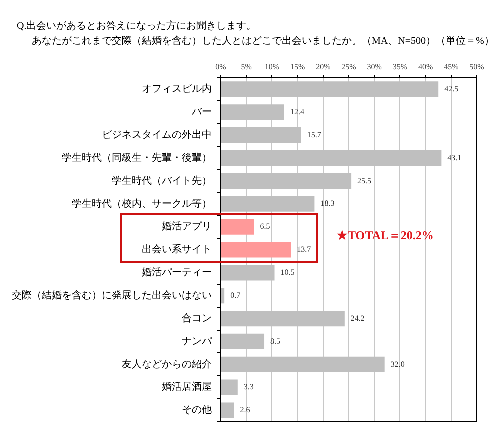  Describe the element at coordinates (245, 410) in the screenshot. I see `data-label: 2.6` at that location.